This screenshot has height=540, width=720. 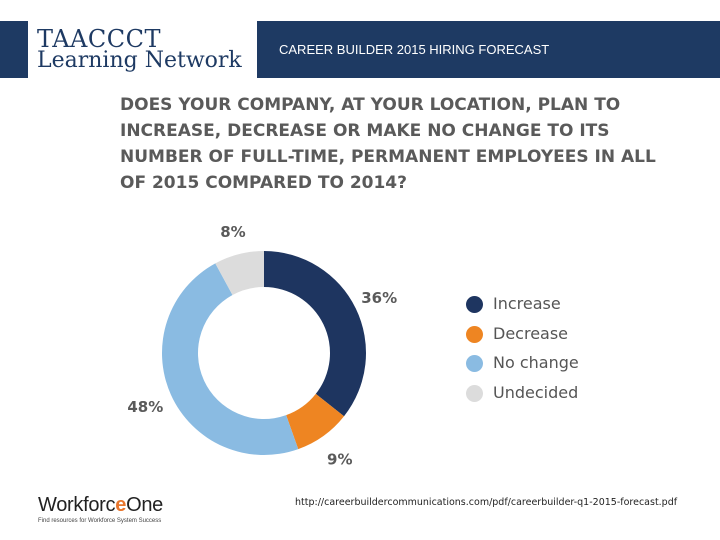 I want to click on slice-increase, so click(x=315, y=334).